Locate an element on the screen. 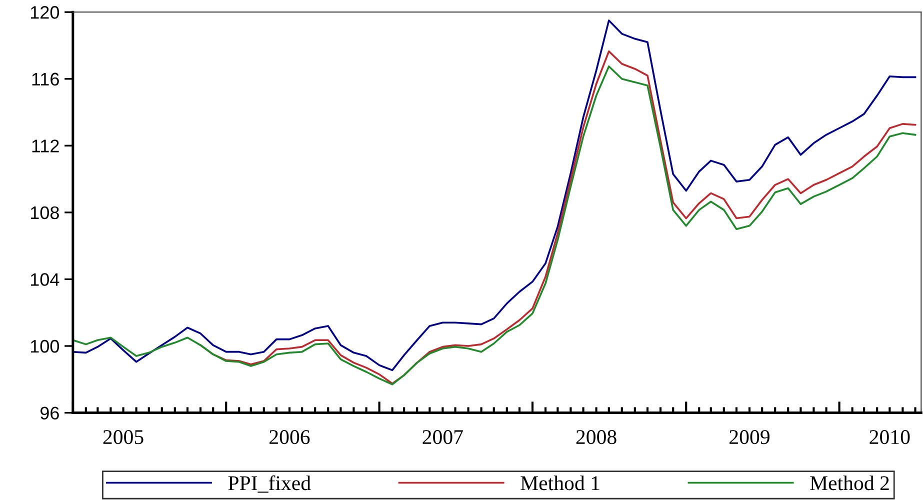  x-tick-label: 2007 is located at coordinates (442, 437).